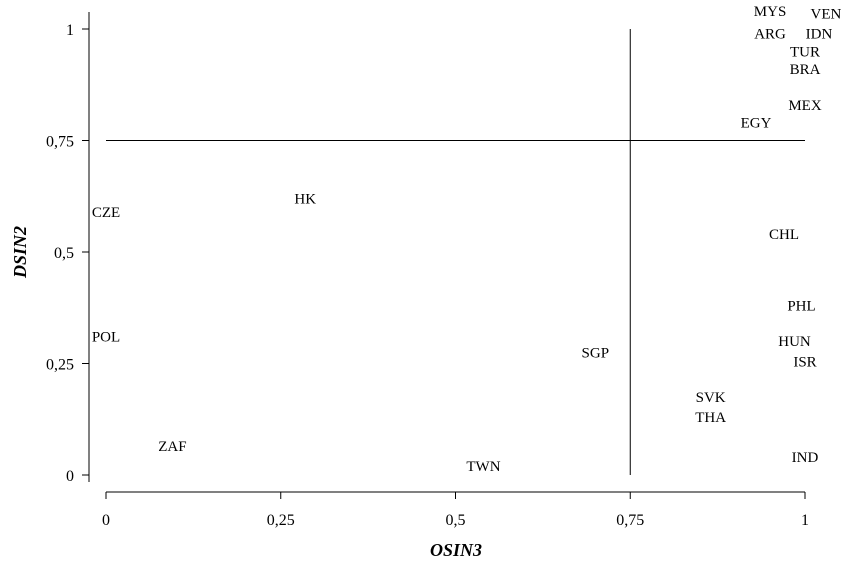 The height and width of the screenshot is (568, 843). Describe the element at coordinates (805, 106) in the screenshot. I see `point-label-mex: MEX` at that location.